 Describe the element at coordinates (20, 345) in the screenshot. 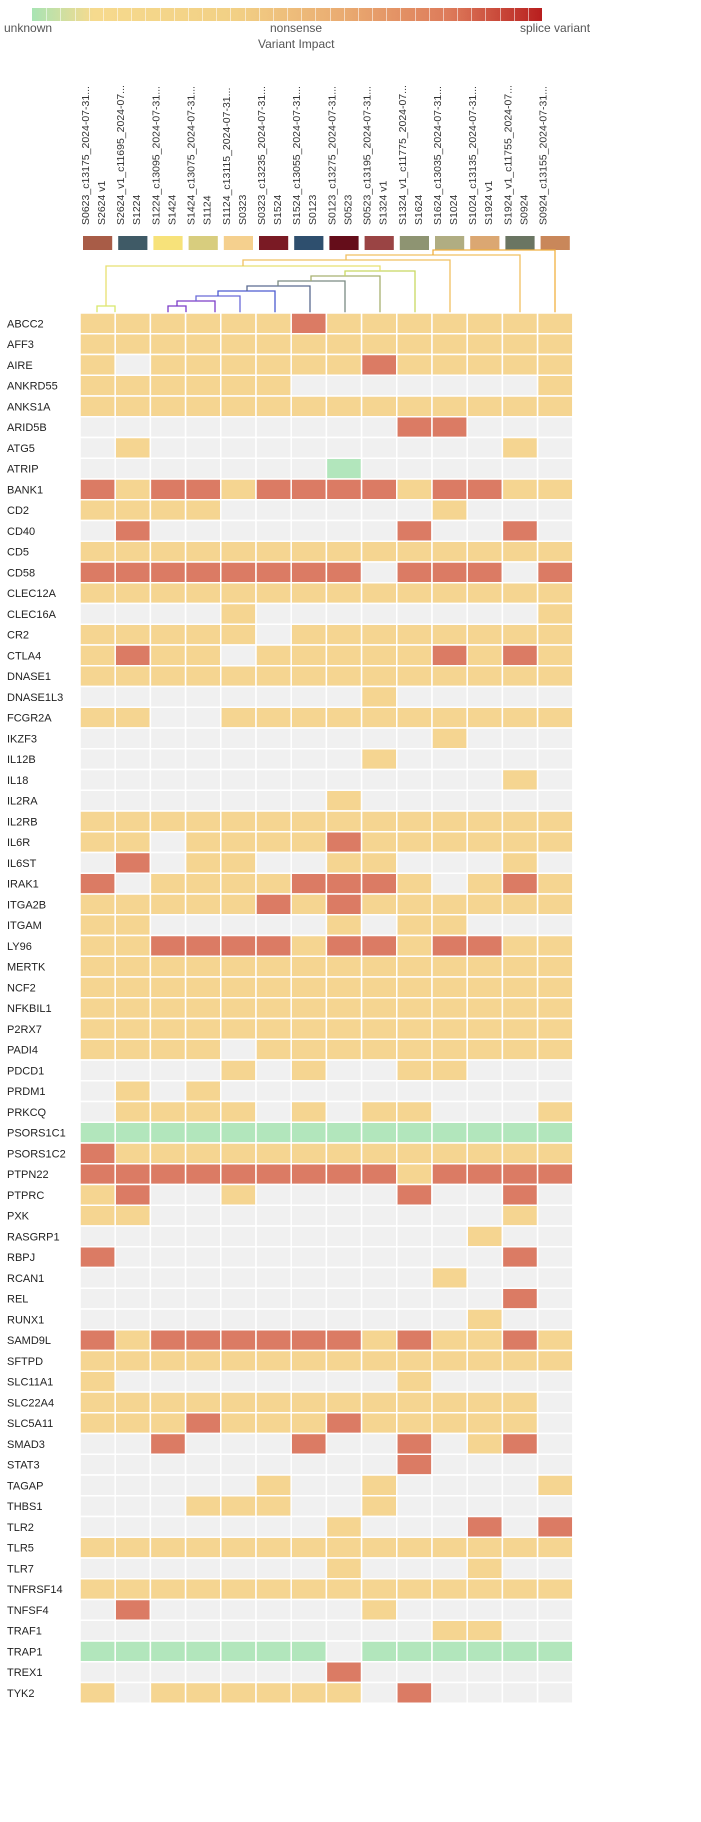

I see `row-label: AFF3` at that location.